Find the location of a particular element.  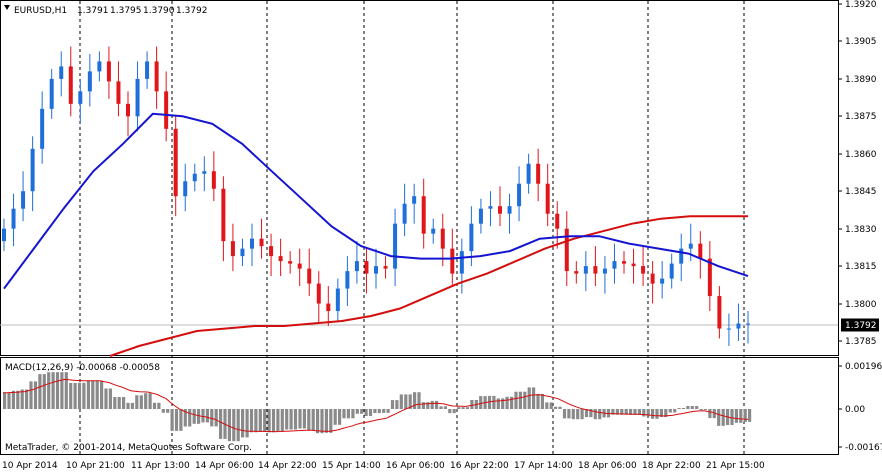

macd-tick: 0.00196 is located at coordinates (860, 367).